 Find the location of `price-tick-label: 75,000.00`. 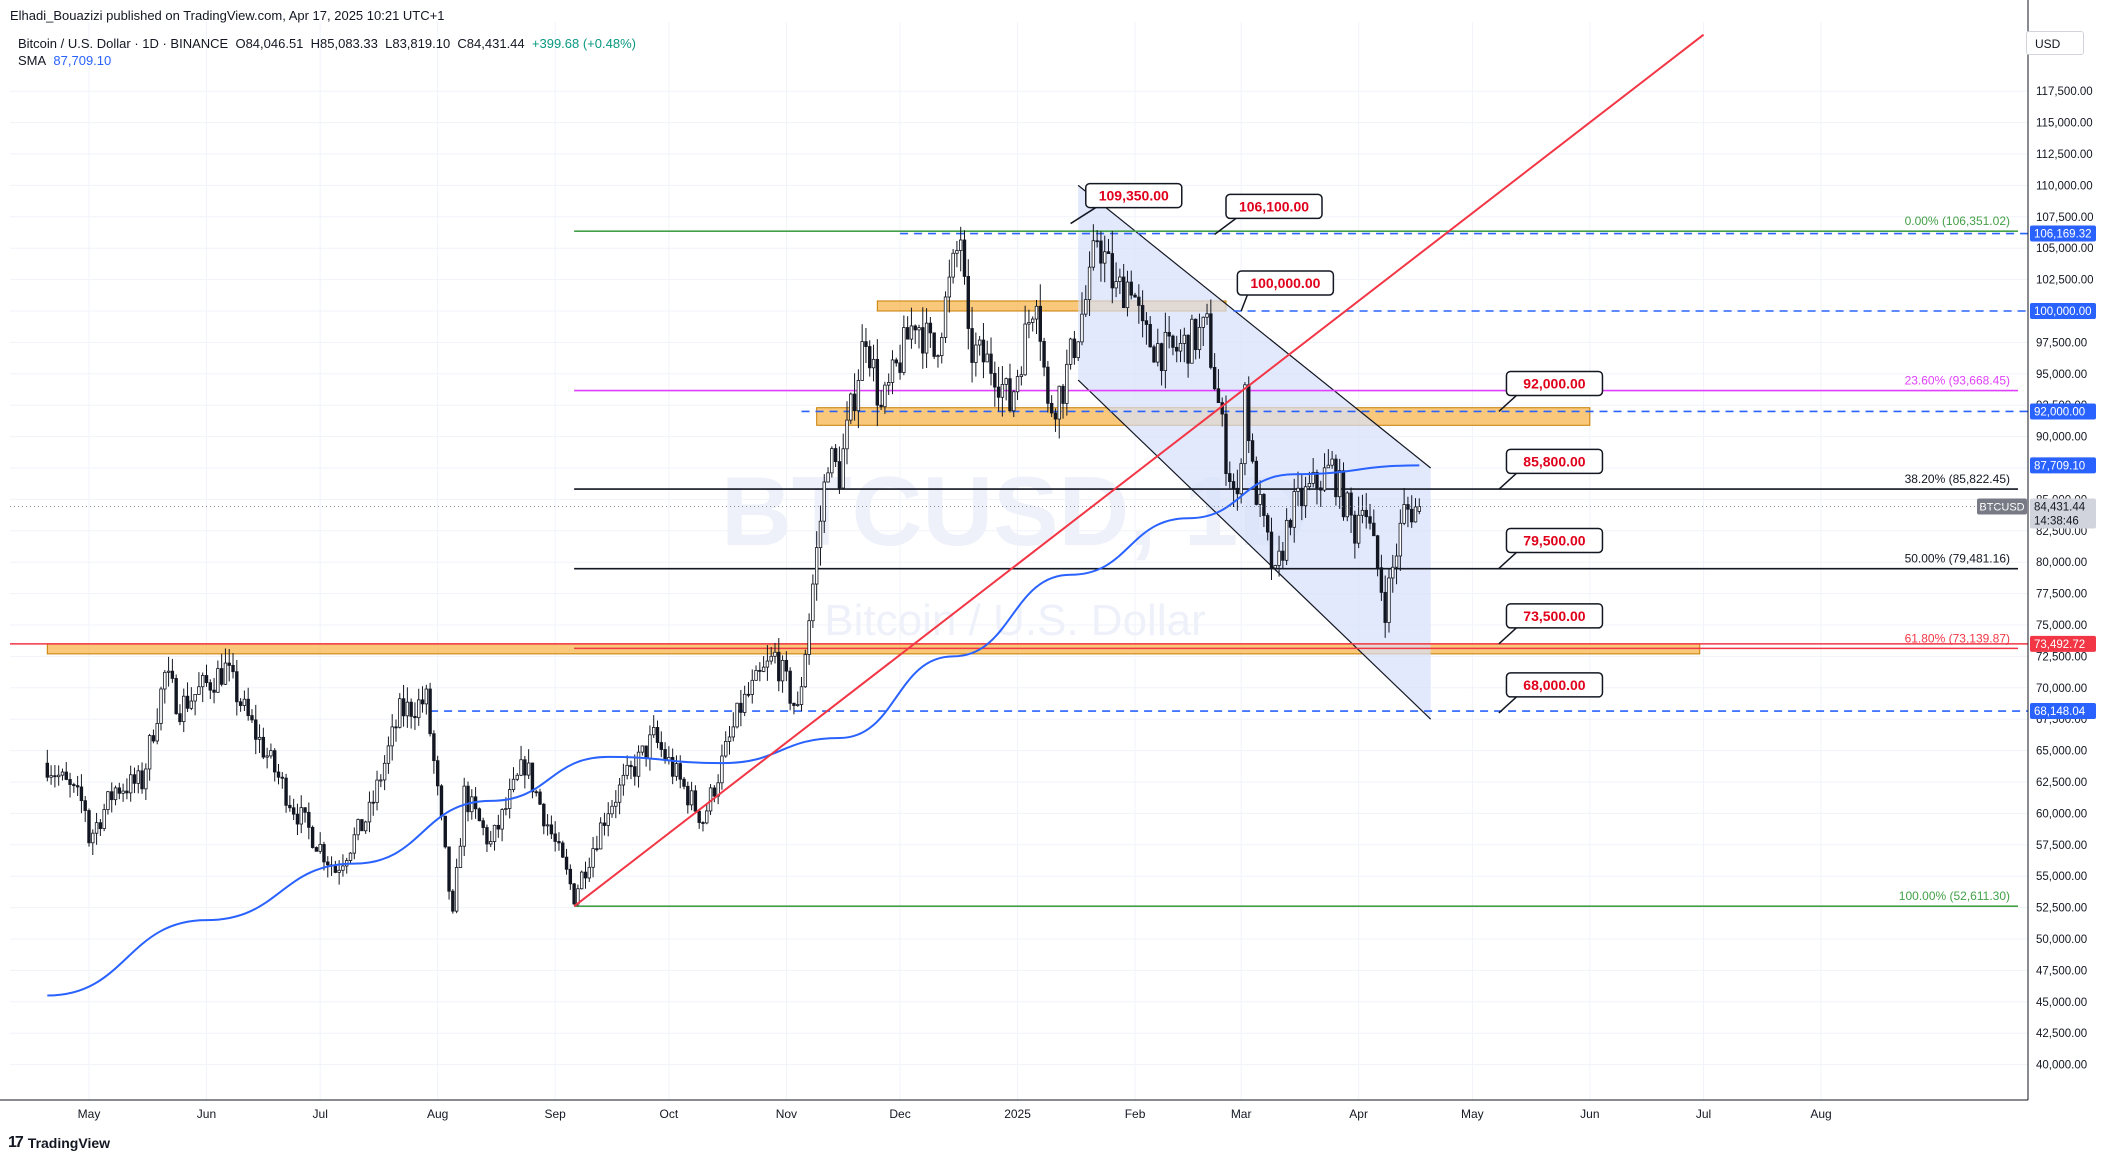

price-tick-label: 75,000.00 is located at coordinates (2061, 626).